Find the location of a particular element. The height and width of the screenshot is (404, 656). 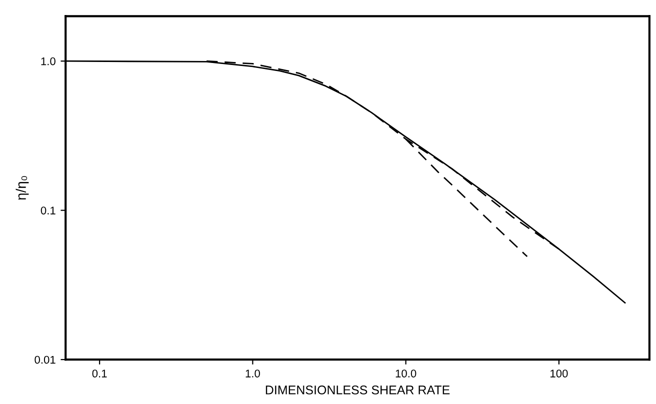

y-tick-label: 1.0 is located at coordinates (48, 61).